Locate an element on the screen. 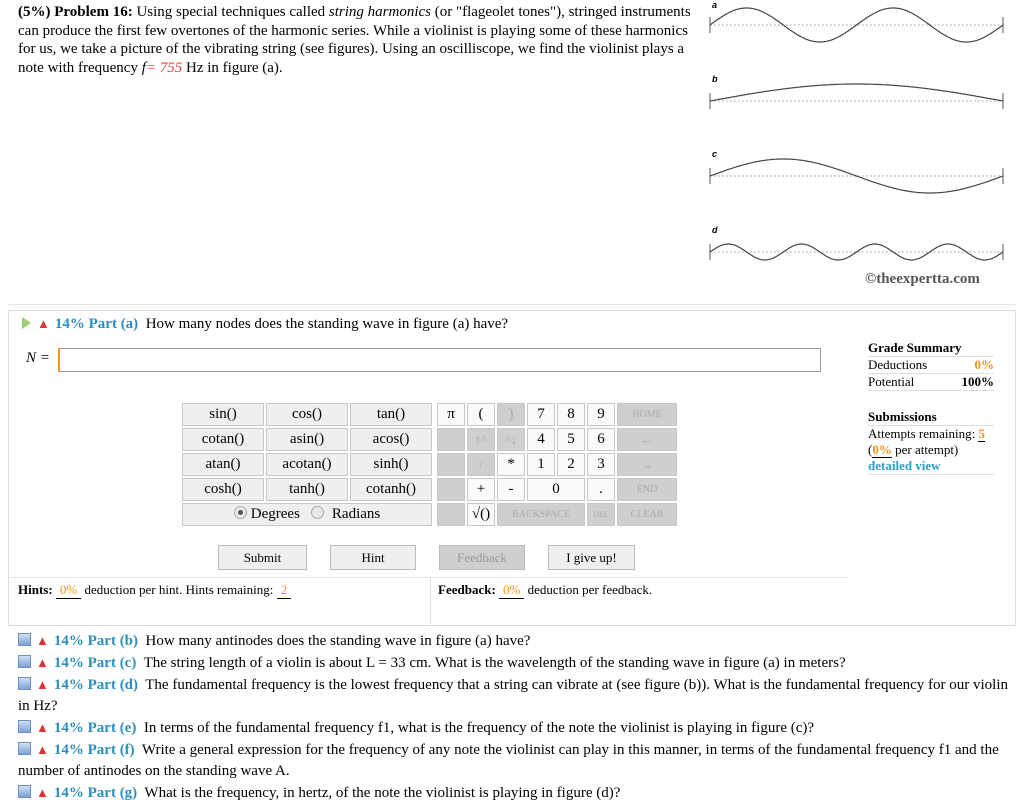 This screenshot has width=1024, height=806. wave-diagram is located at coordinates (856, 134).